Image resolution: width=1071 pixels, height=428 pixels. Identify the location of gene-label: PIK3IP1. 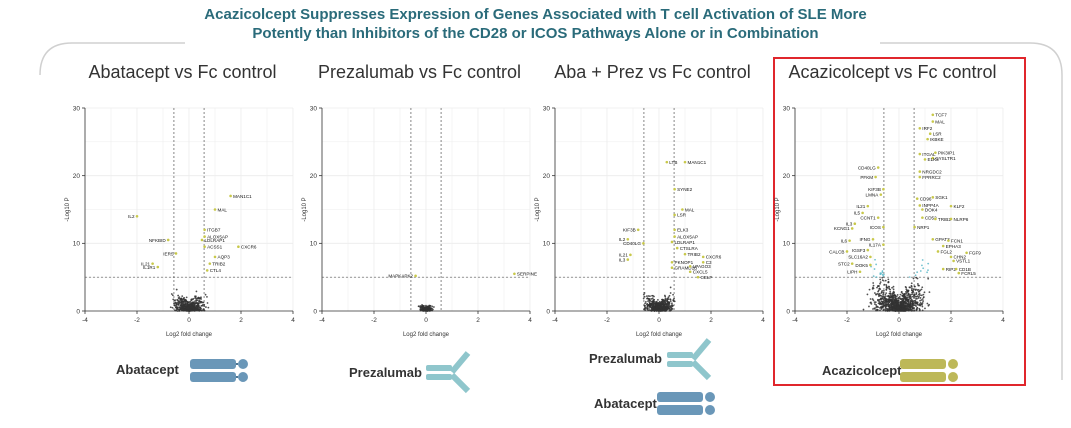
(946, 152).